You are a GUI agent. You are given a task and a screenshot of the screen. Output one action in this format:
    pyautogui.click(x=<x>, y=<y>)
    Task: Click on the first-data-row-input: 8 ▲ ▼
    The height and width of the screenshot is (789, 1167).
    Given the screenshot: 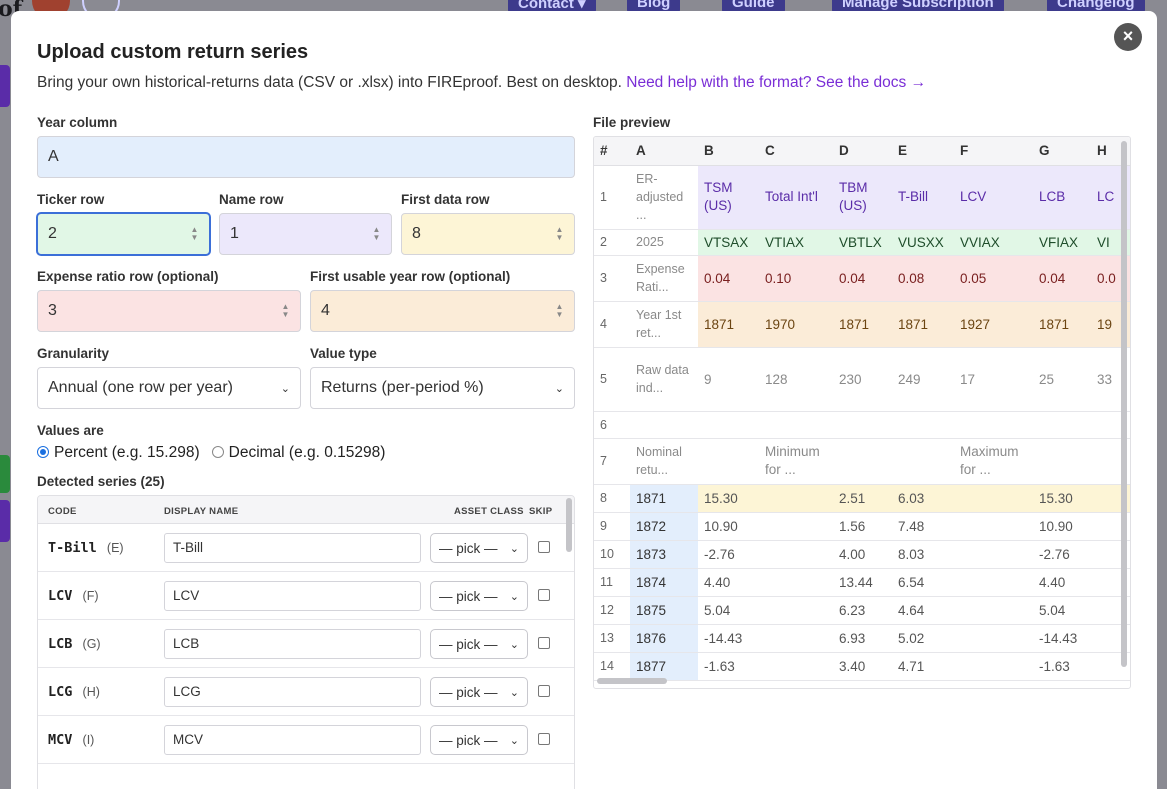 What is the action you would take?
    pyautogui.click(x=488, y=234)
    